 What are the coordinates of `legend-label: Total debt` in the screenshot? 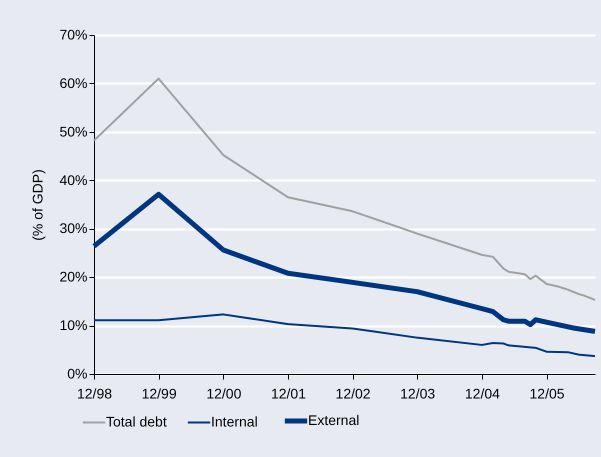 It's located at (136, 422).